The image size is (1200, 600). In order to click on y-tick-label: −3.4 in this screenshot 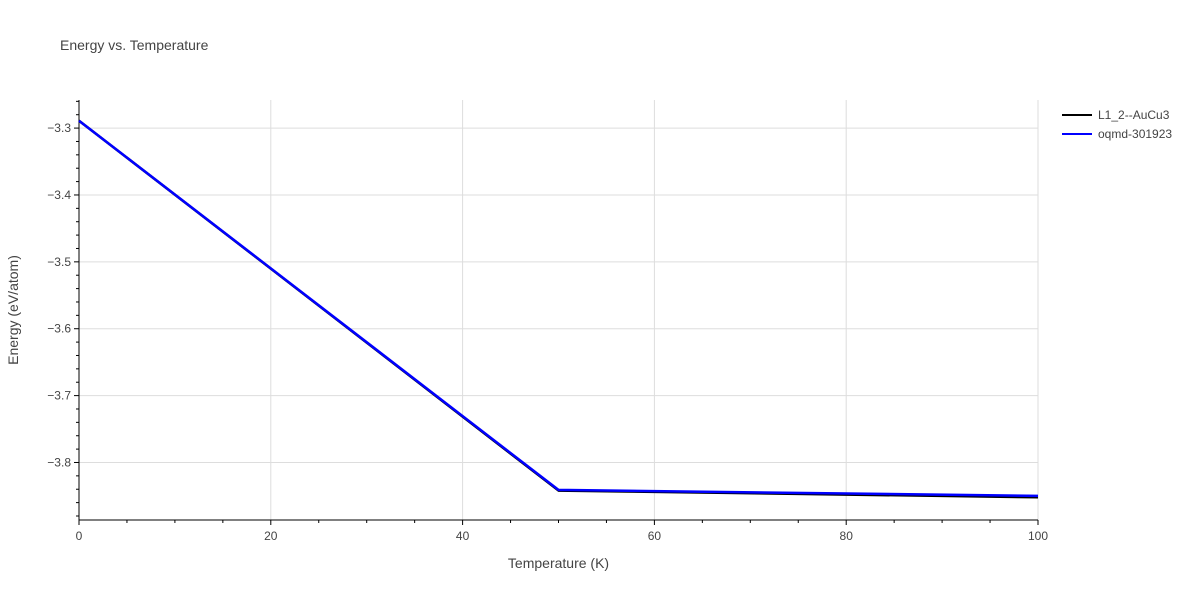, I will do `click(59, 195)`.